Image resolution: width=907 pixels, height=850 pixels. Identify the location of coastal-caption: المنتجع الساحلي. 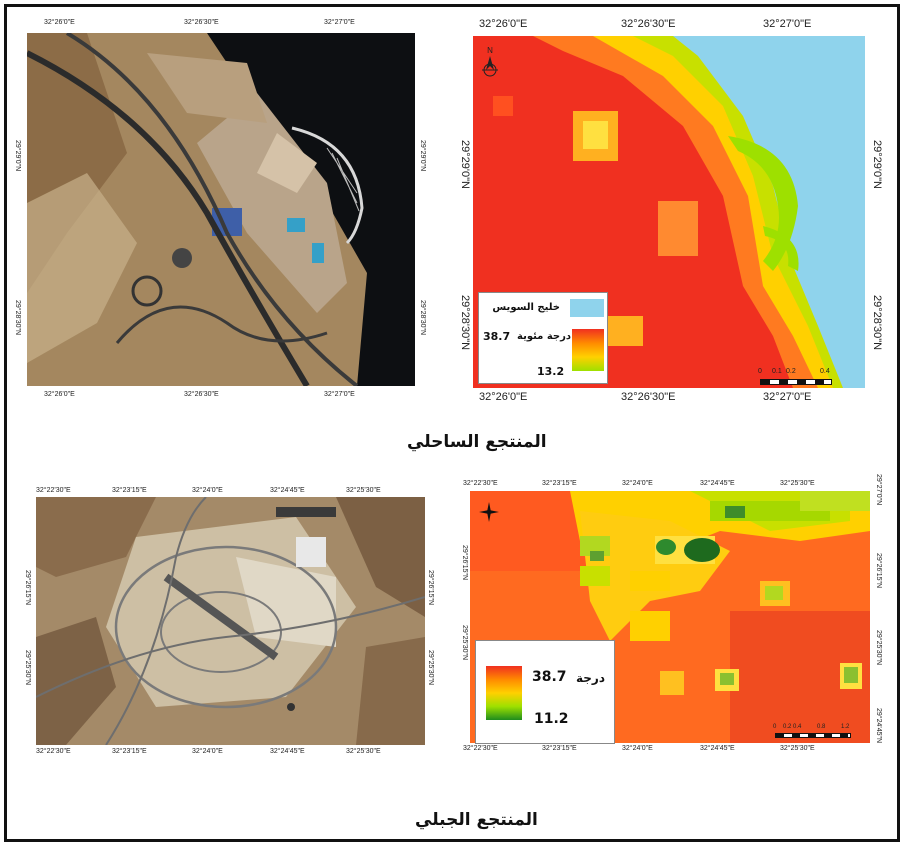
(477, 442).